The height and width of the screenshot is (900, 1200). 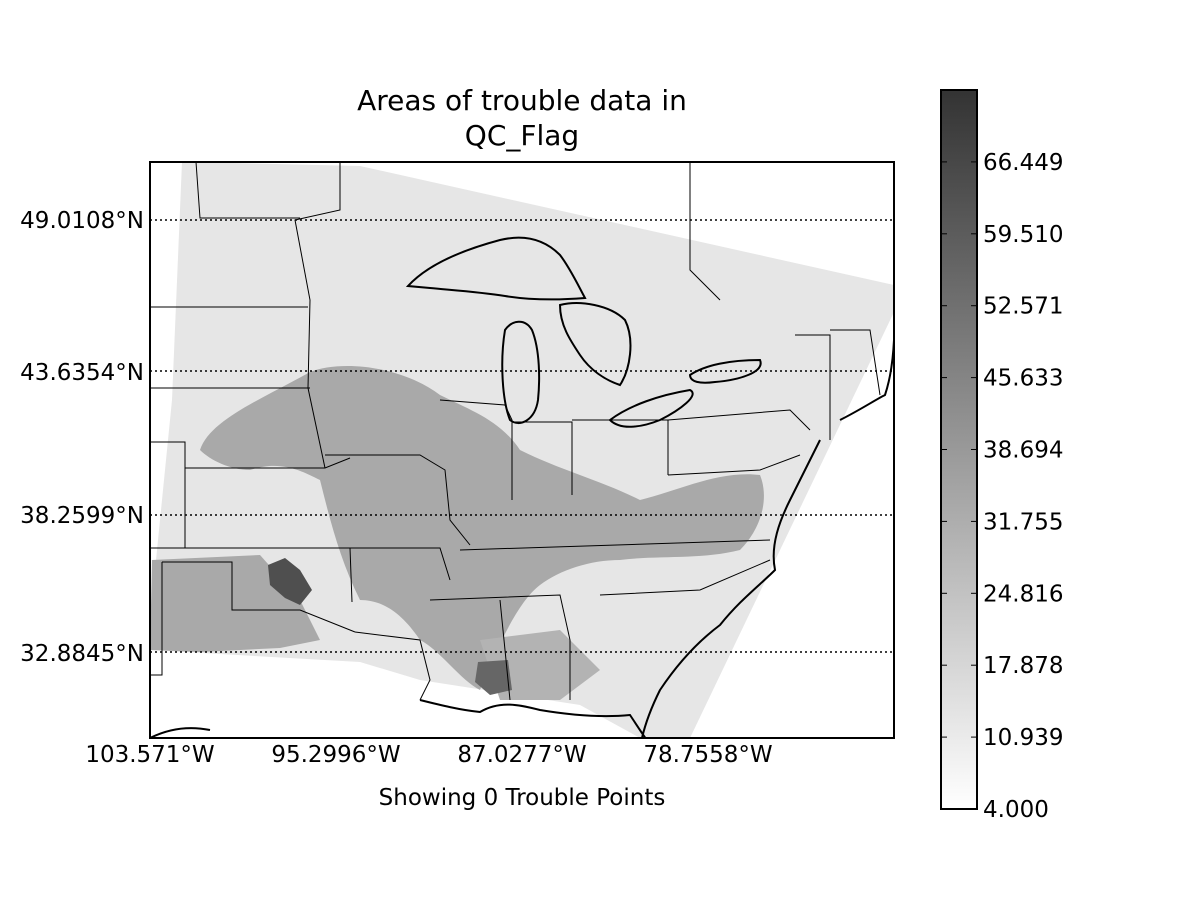 What do you see at coordinates (1023, 163) in the screenshot?
I see `colorbar-tick-label: 66.449` at bounding box center [1023, 163].